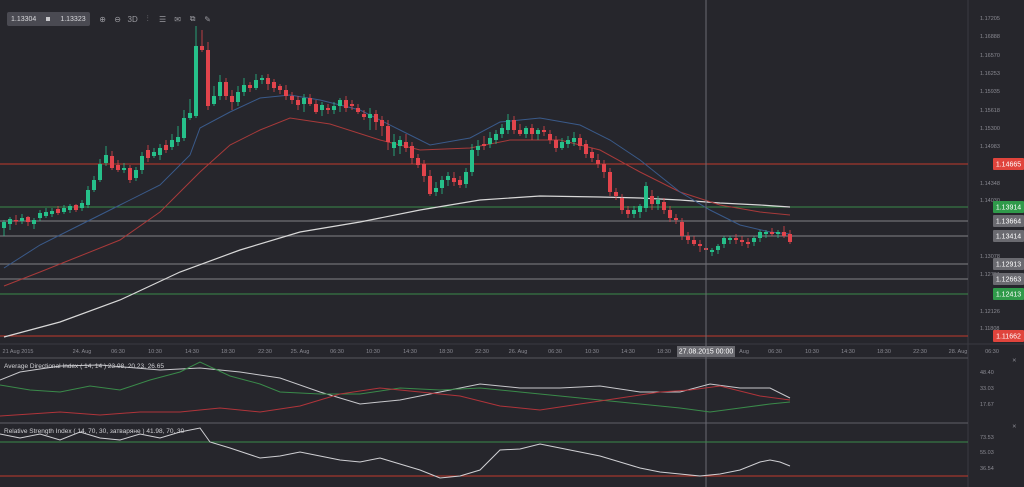  I want to click on 3d-view-icon: 3D, so click(132, 19).